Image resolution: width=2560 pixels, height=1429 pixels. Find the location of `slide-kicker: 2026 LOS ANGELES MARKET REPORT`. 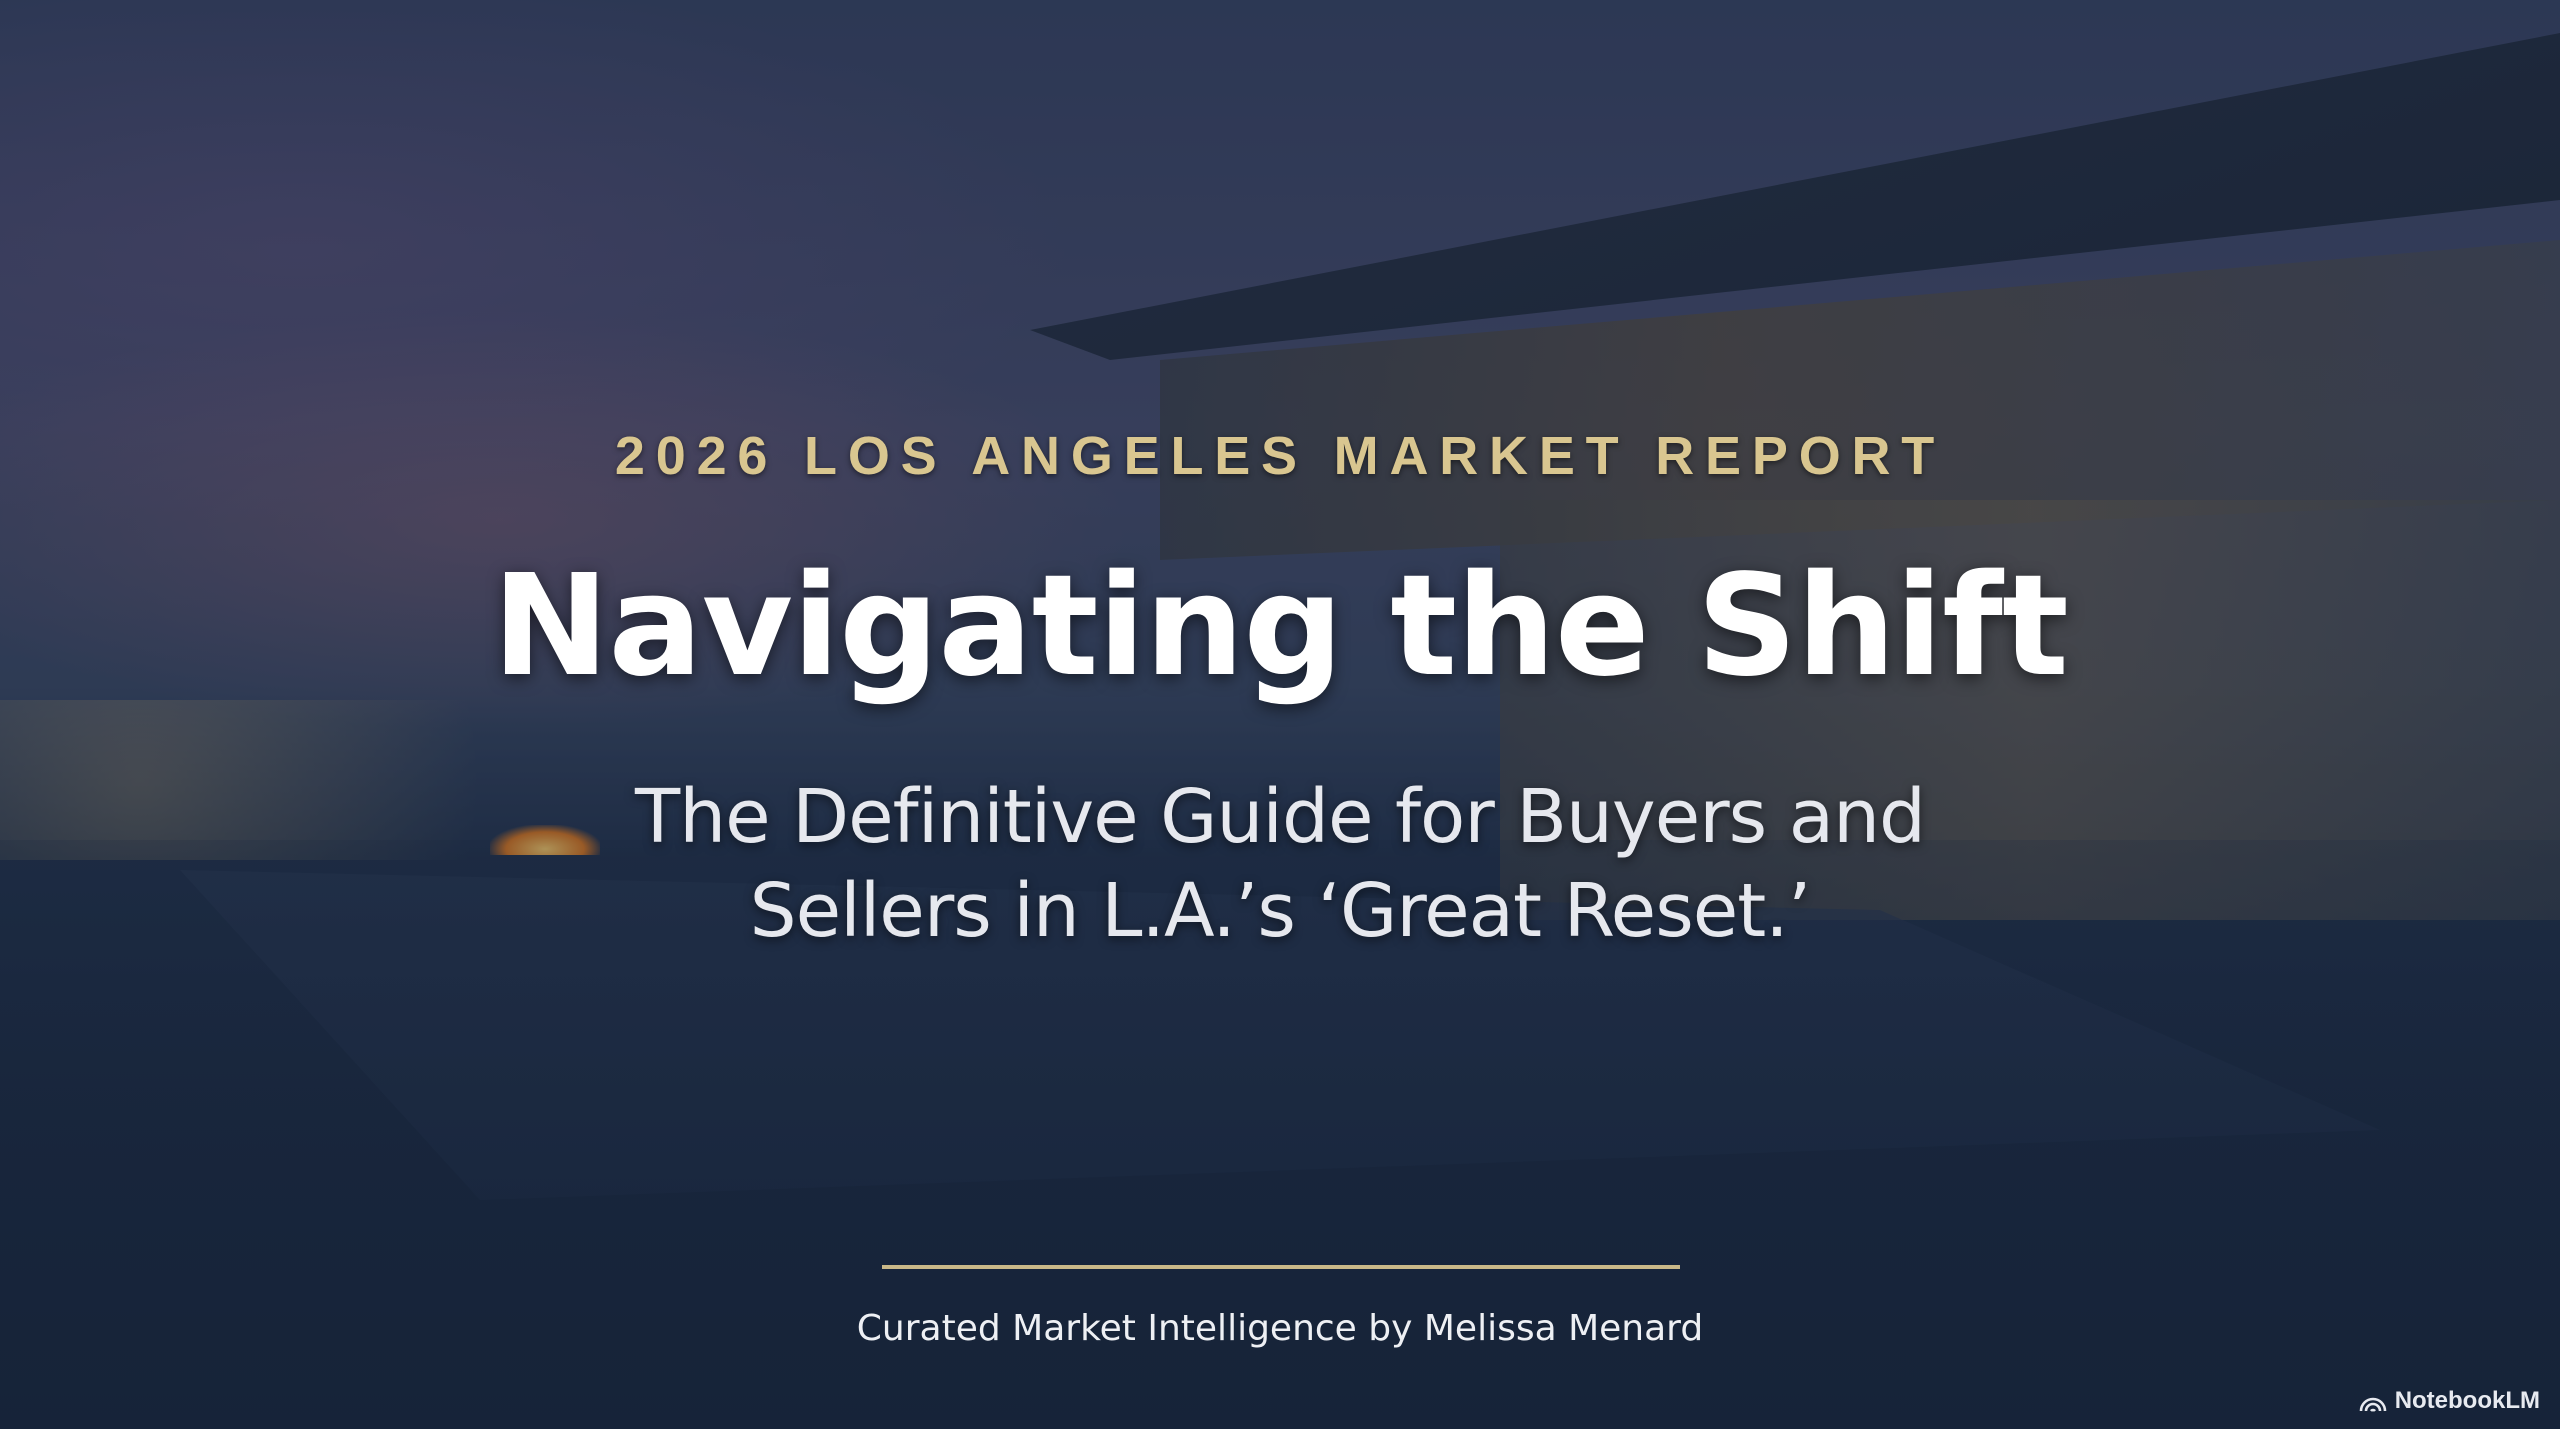

slide-kicker: 2026 LOS ANGELES MARKET REPORT is located at coordinates (1280, 456).